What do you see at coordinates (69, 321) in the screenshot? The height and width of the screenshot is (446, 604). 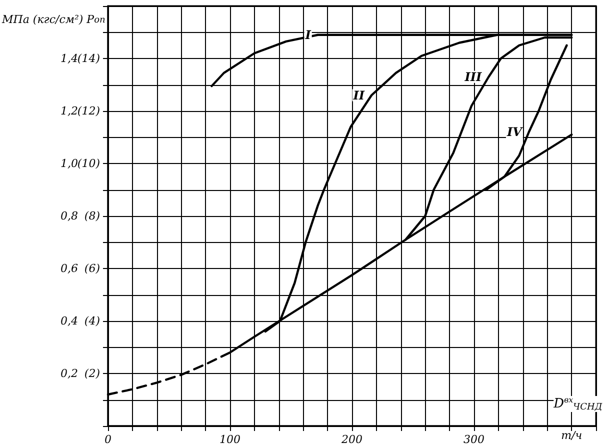 I see `y-tick-label: 0,4` at bounding box center [69, 321].